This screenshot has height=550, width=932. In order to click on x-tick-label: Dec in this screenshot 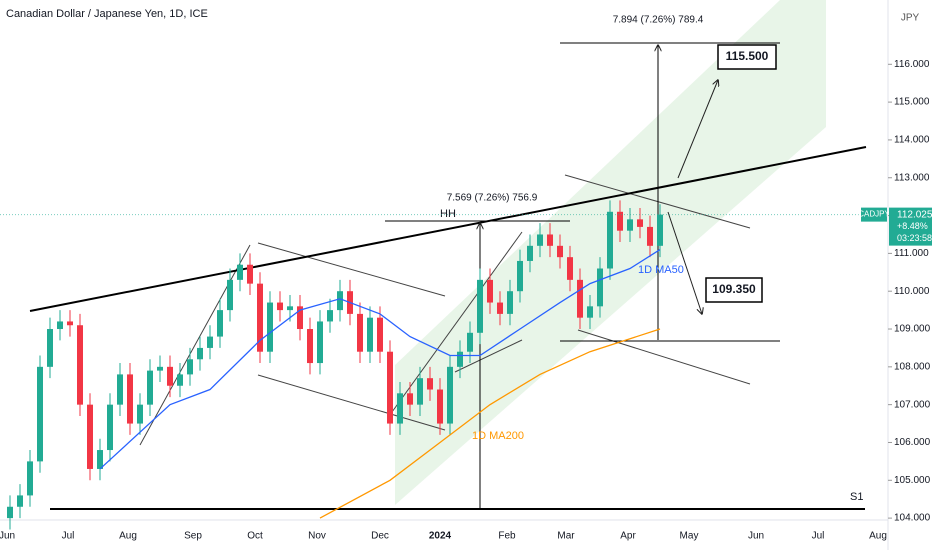, I will do `click(380, 536)`.